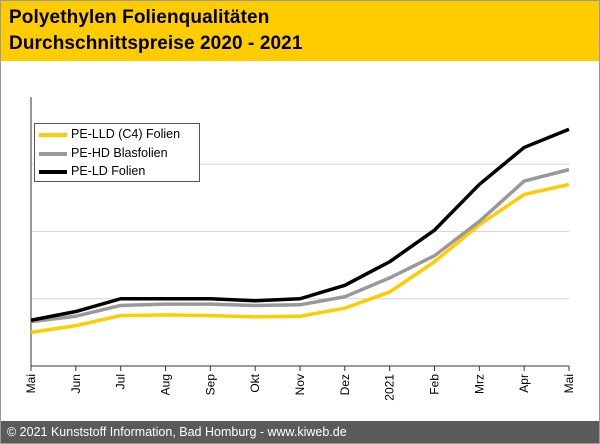  I want to click on x-tick-label: Dez, so click(345, 384).